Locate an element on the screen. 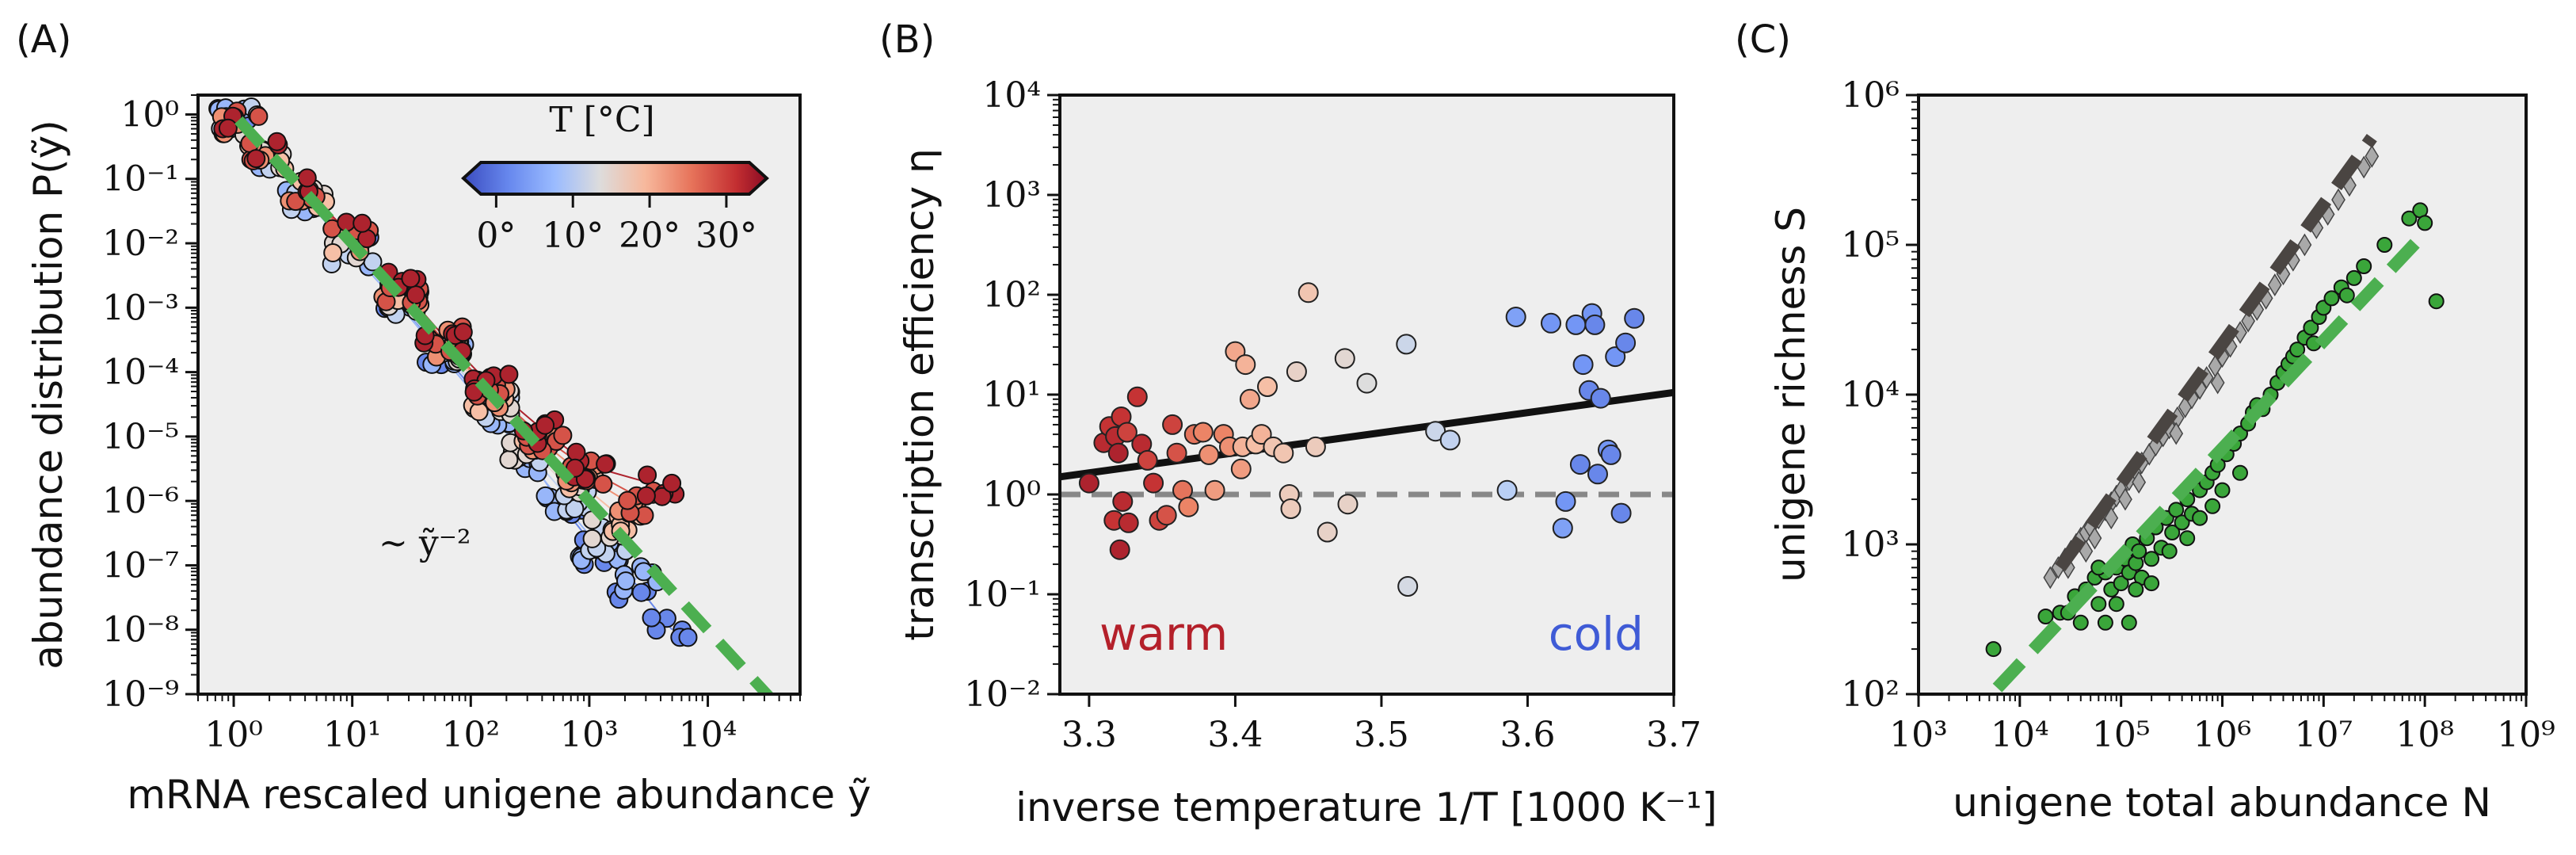 The height and width of the screenshot is (855, 2576). y-tick-label: 10⁶ is located at coordinates (1871, 95).